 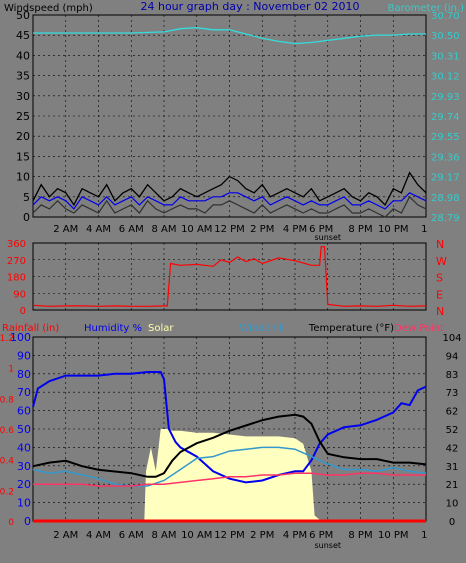 I want to click on wind-y-tick: 5, so click(x=26, y=197).